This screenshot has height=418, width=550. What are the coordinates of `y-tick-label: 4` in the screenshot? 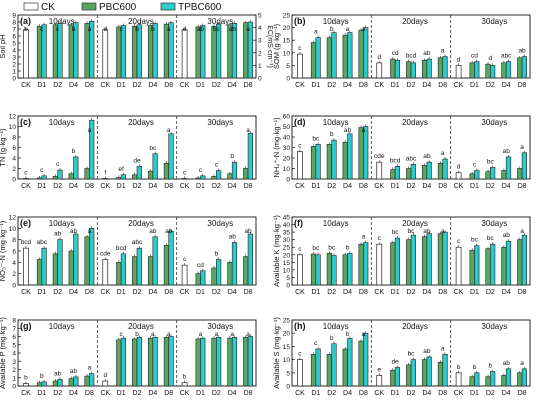 It's located at (14, 354).